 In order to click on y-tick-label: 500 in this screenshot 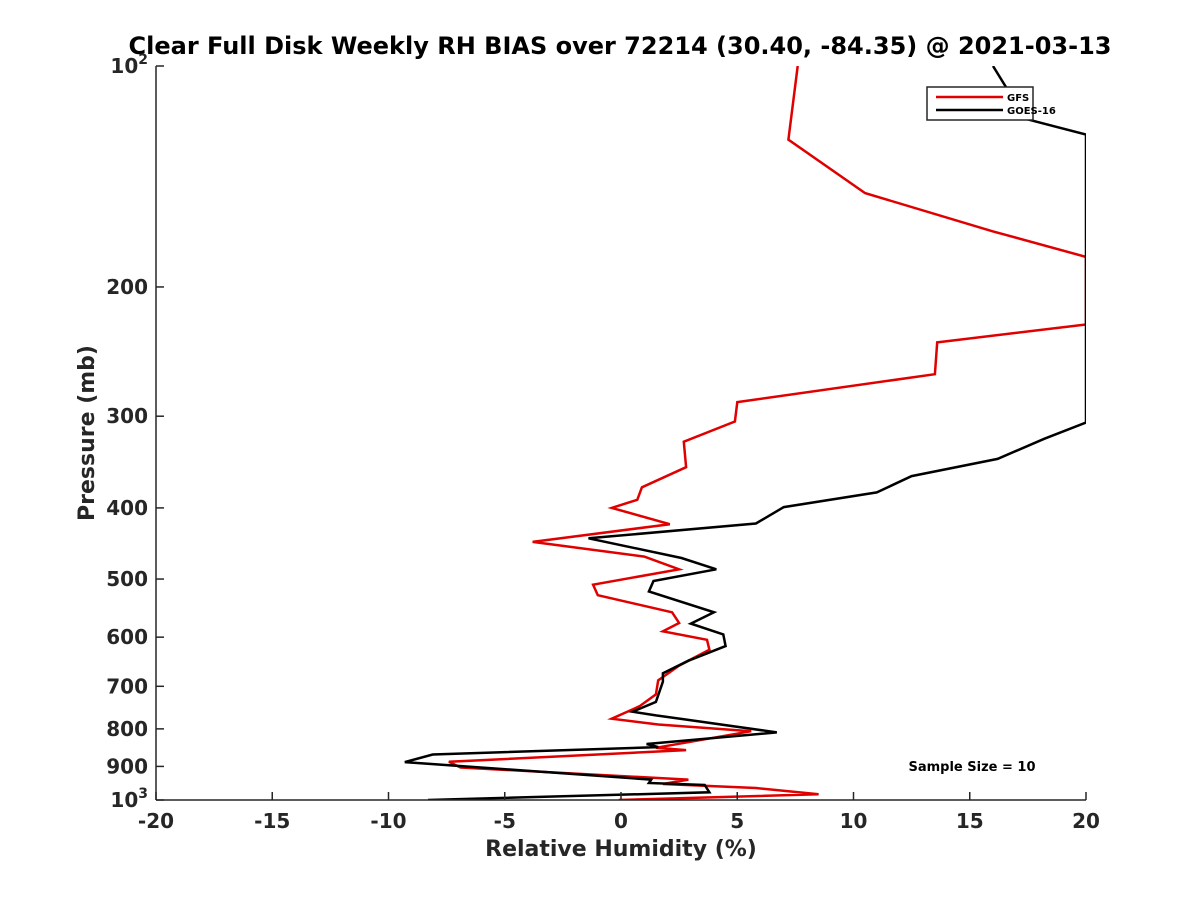, I will do `click(127, 579)`.